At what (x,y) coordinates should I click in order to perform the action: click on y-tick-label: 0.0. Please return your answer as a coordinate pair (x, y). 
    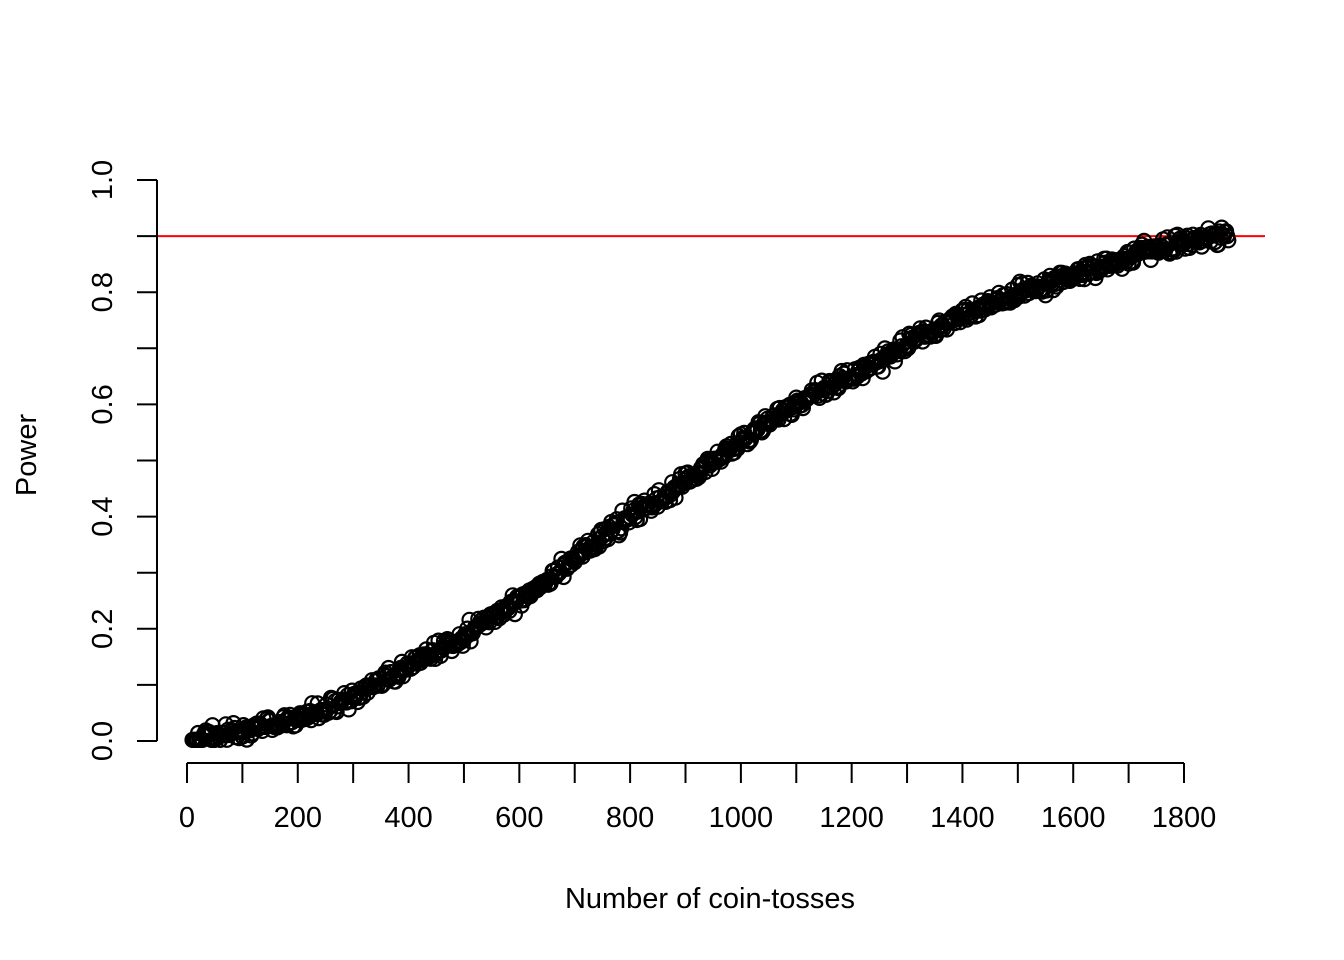
    Looking at the image, I should click on (103, 741).